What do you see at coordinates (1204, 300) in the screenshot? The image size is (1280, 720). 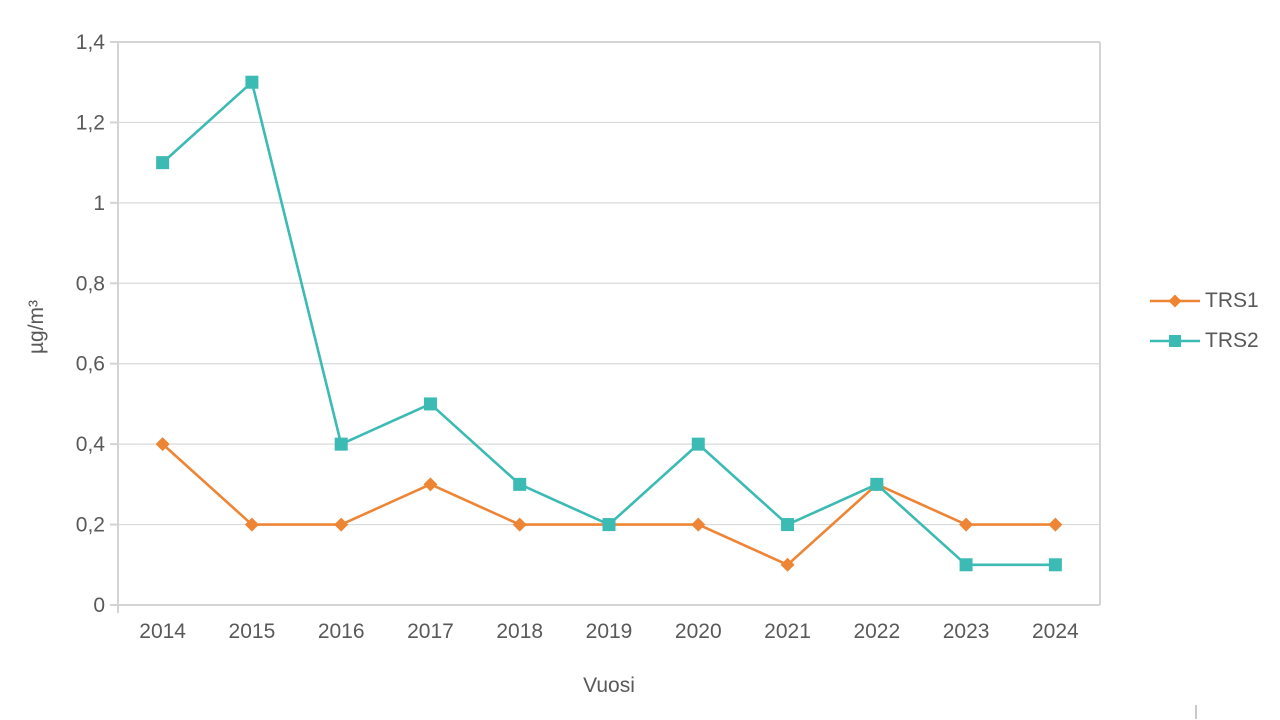 I see `legend-item-trs1: TRS1` at bounding box center [1204, 300].